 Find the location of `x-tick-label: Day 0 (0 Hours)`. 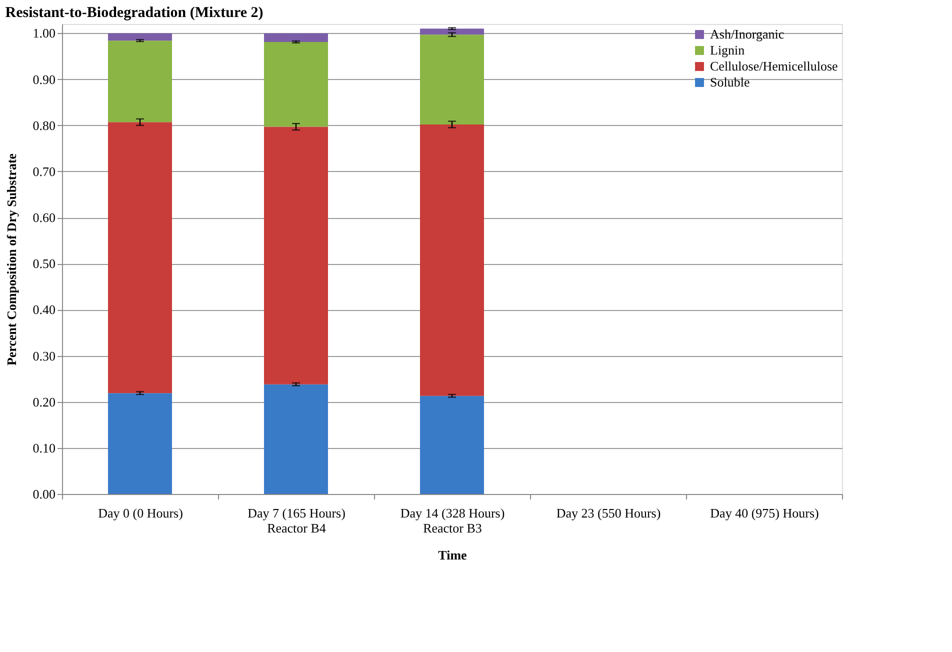

x-tick-label: Day 0 (0 Hours) is located at coordinates (140, 513).